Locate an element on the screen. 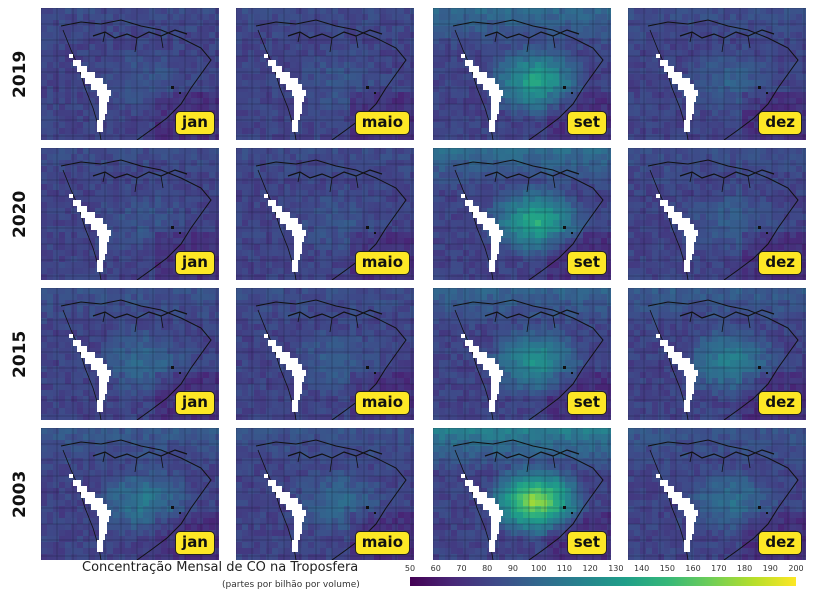  colorbar-tick-label: 200 is located at coordinates (796, 568).